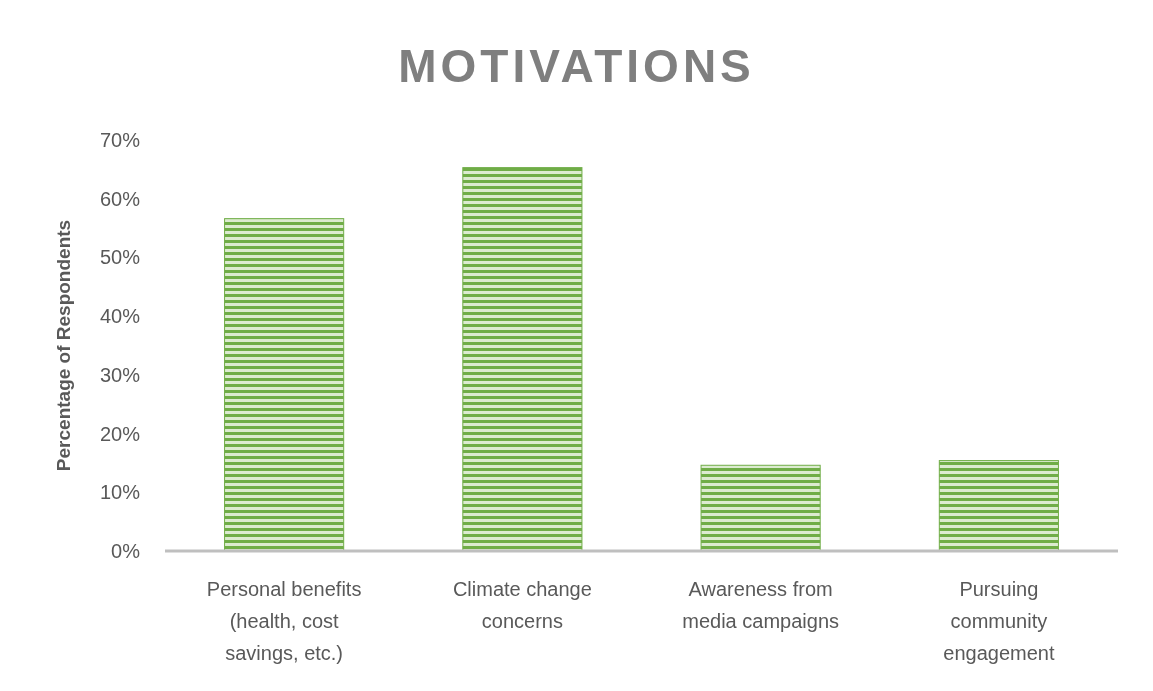 The image size is (1153, 691). What do you see at coordinates (120, 374) in the screenshot?
I see `y-tick-label: 30%` at bounding box center [120, 374].